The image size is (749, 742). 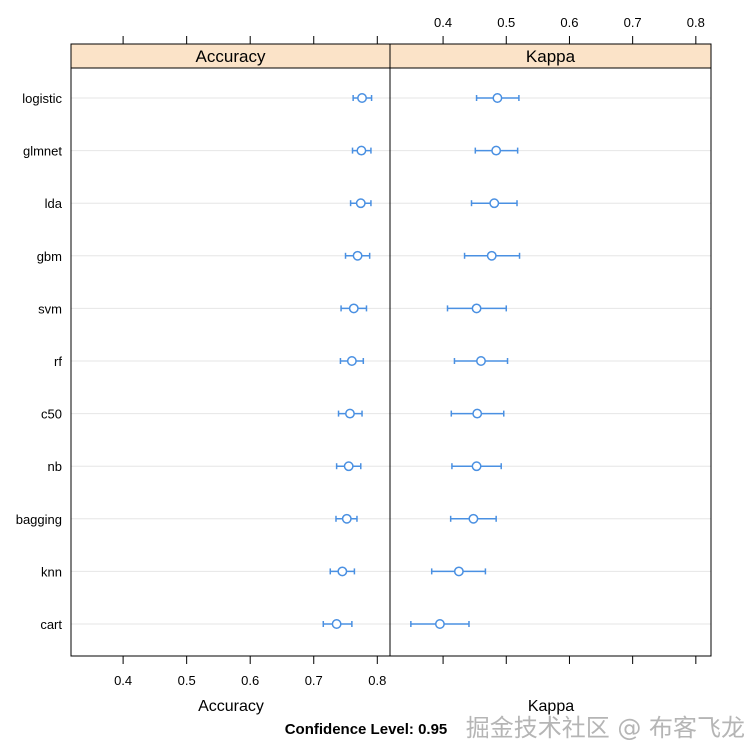 I want to click on point-cart-accuracy, so click(x=336, y=624).